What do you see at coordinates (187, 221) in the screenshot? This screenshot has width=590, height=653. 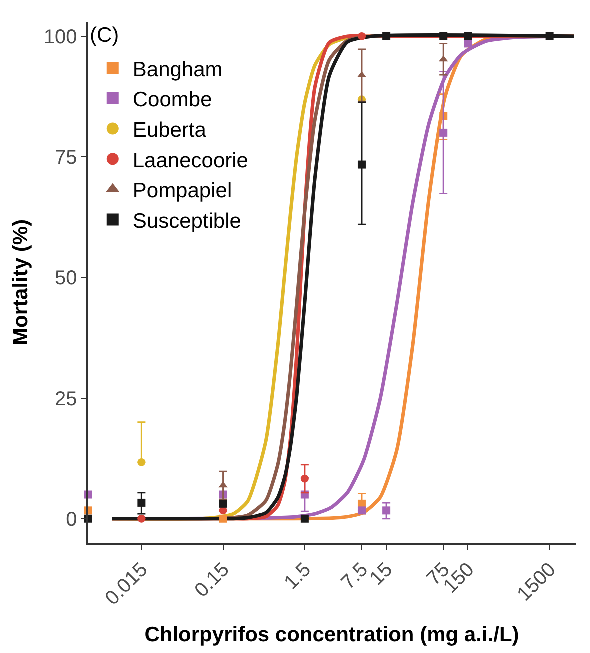 I see `legend-label: Susceptible` at bounding box center [187, 221].